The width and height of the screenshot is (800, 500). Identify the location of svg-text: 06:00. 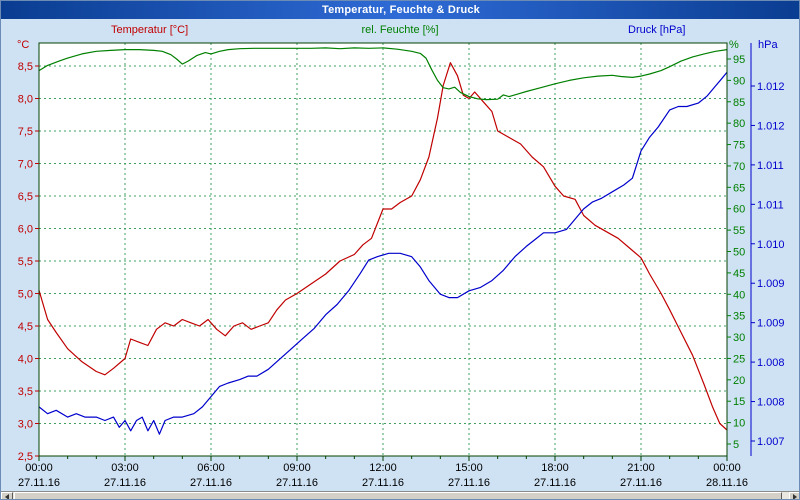
(211, 468).